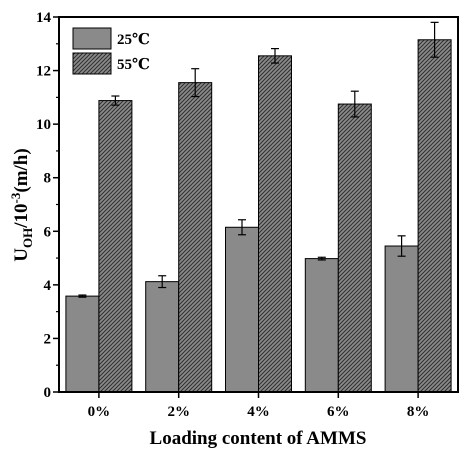  I want to click on y-tick-label: 6, so click(48, 232).